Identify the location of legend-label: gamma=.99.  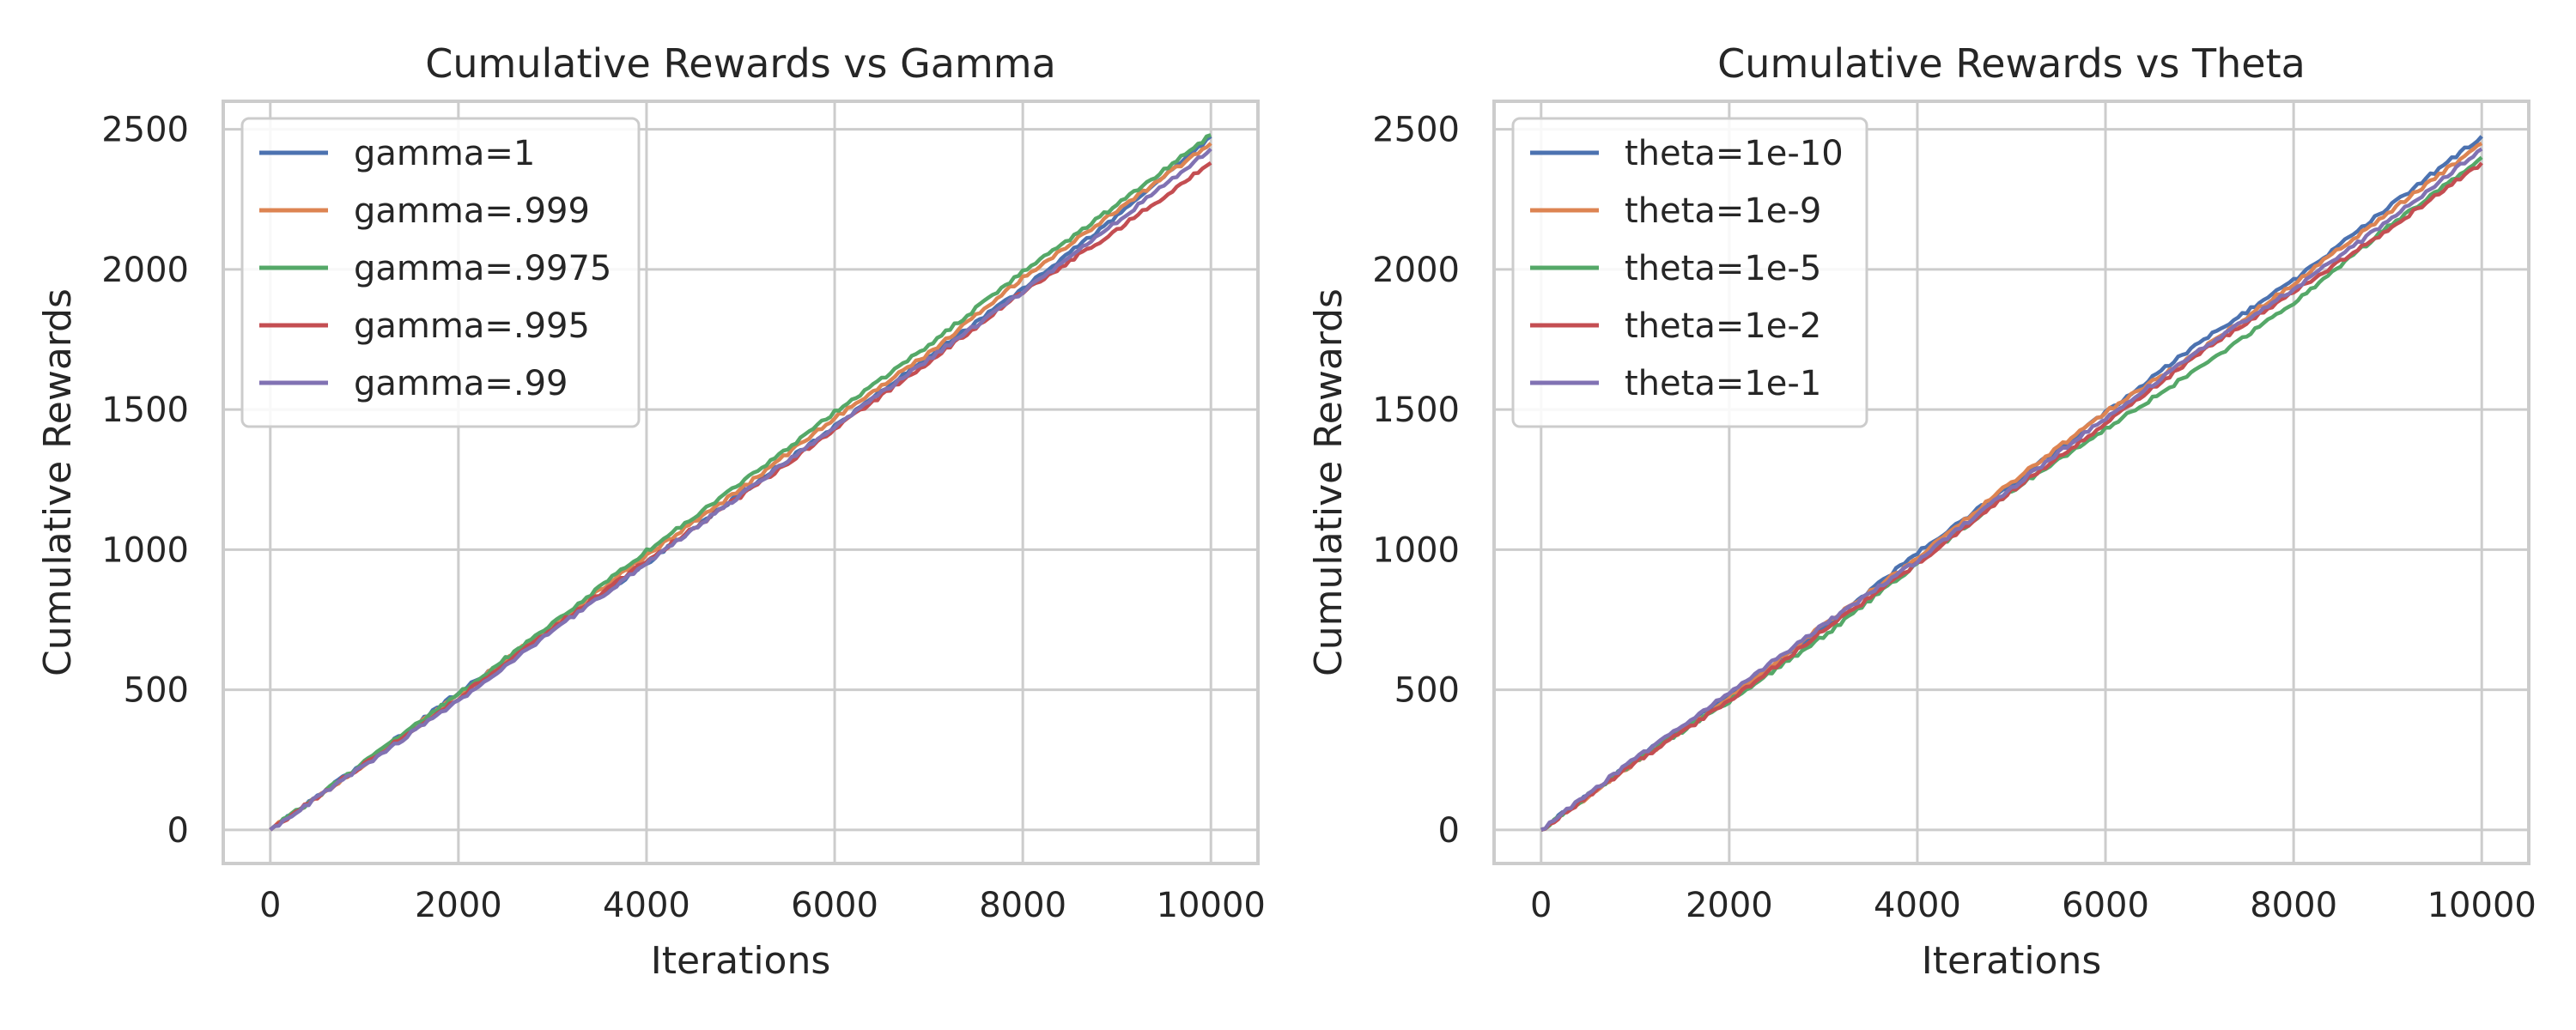
(461, 383).